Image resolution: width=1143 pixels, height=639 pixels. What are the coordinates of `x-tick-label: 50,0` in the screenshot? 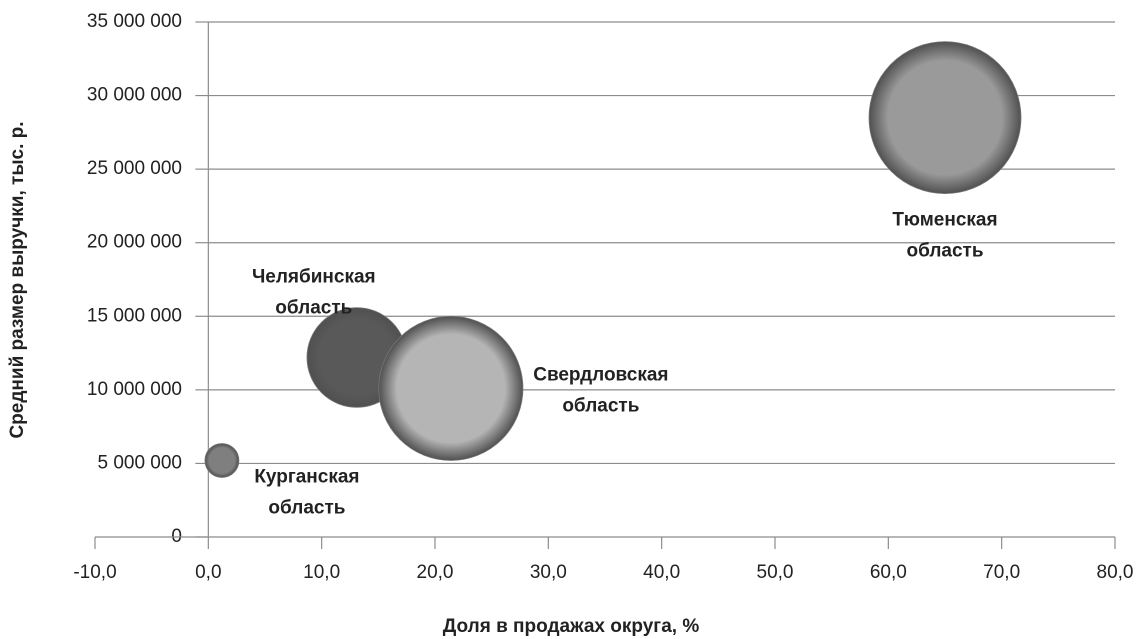 It's located at (775, 572).